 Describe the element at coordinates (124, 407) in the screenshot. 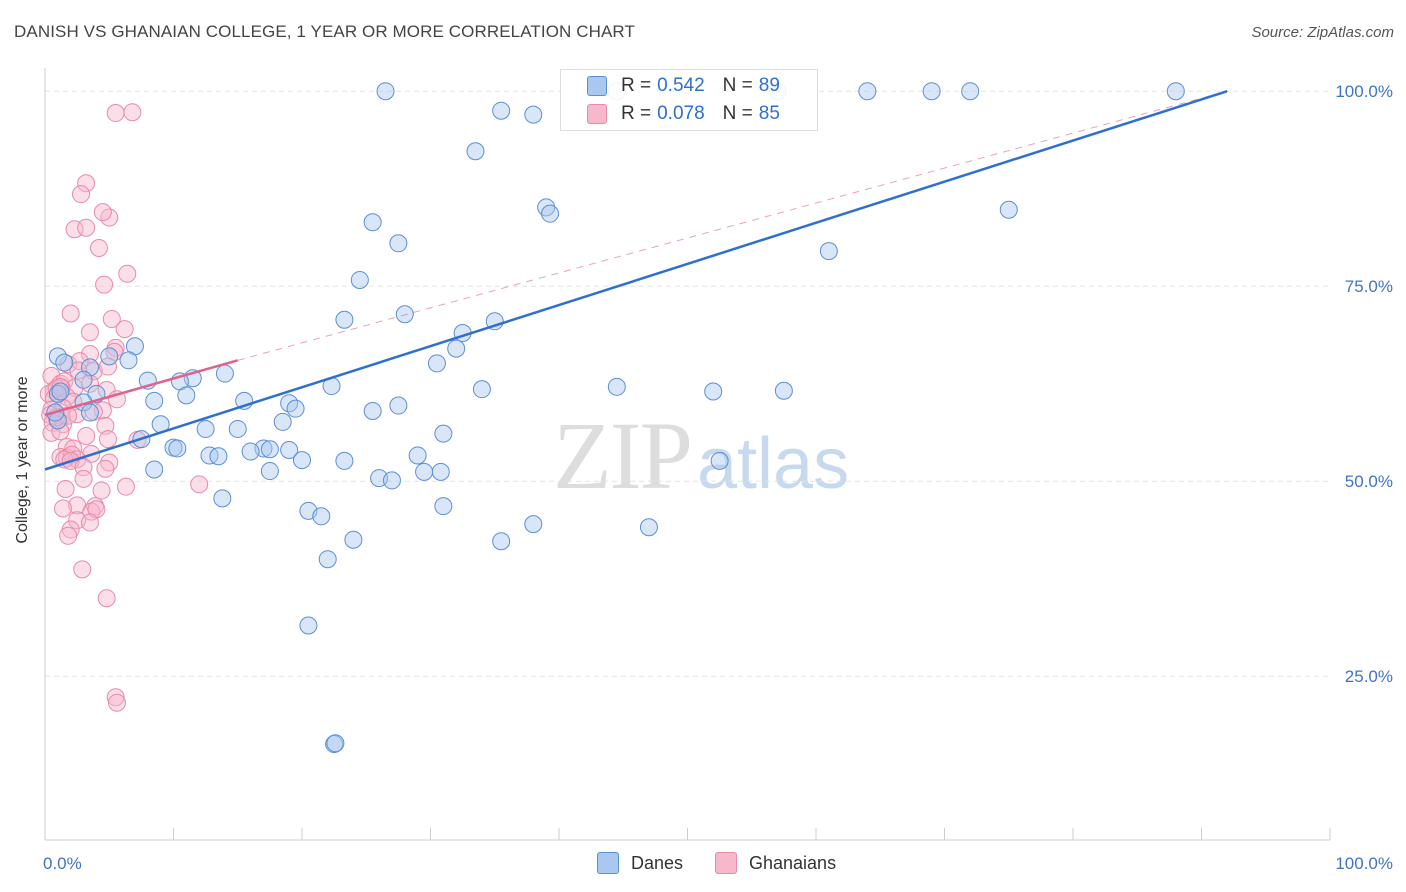

I see `ghanaians-points` at that location.